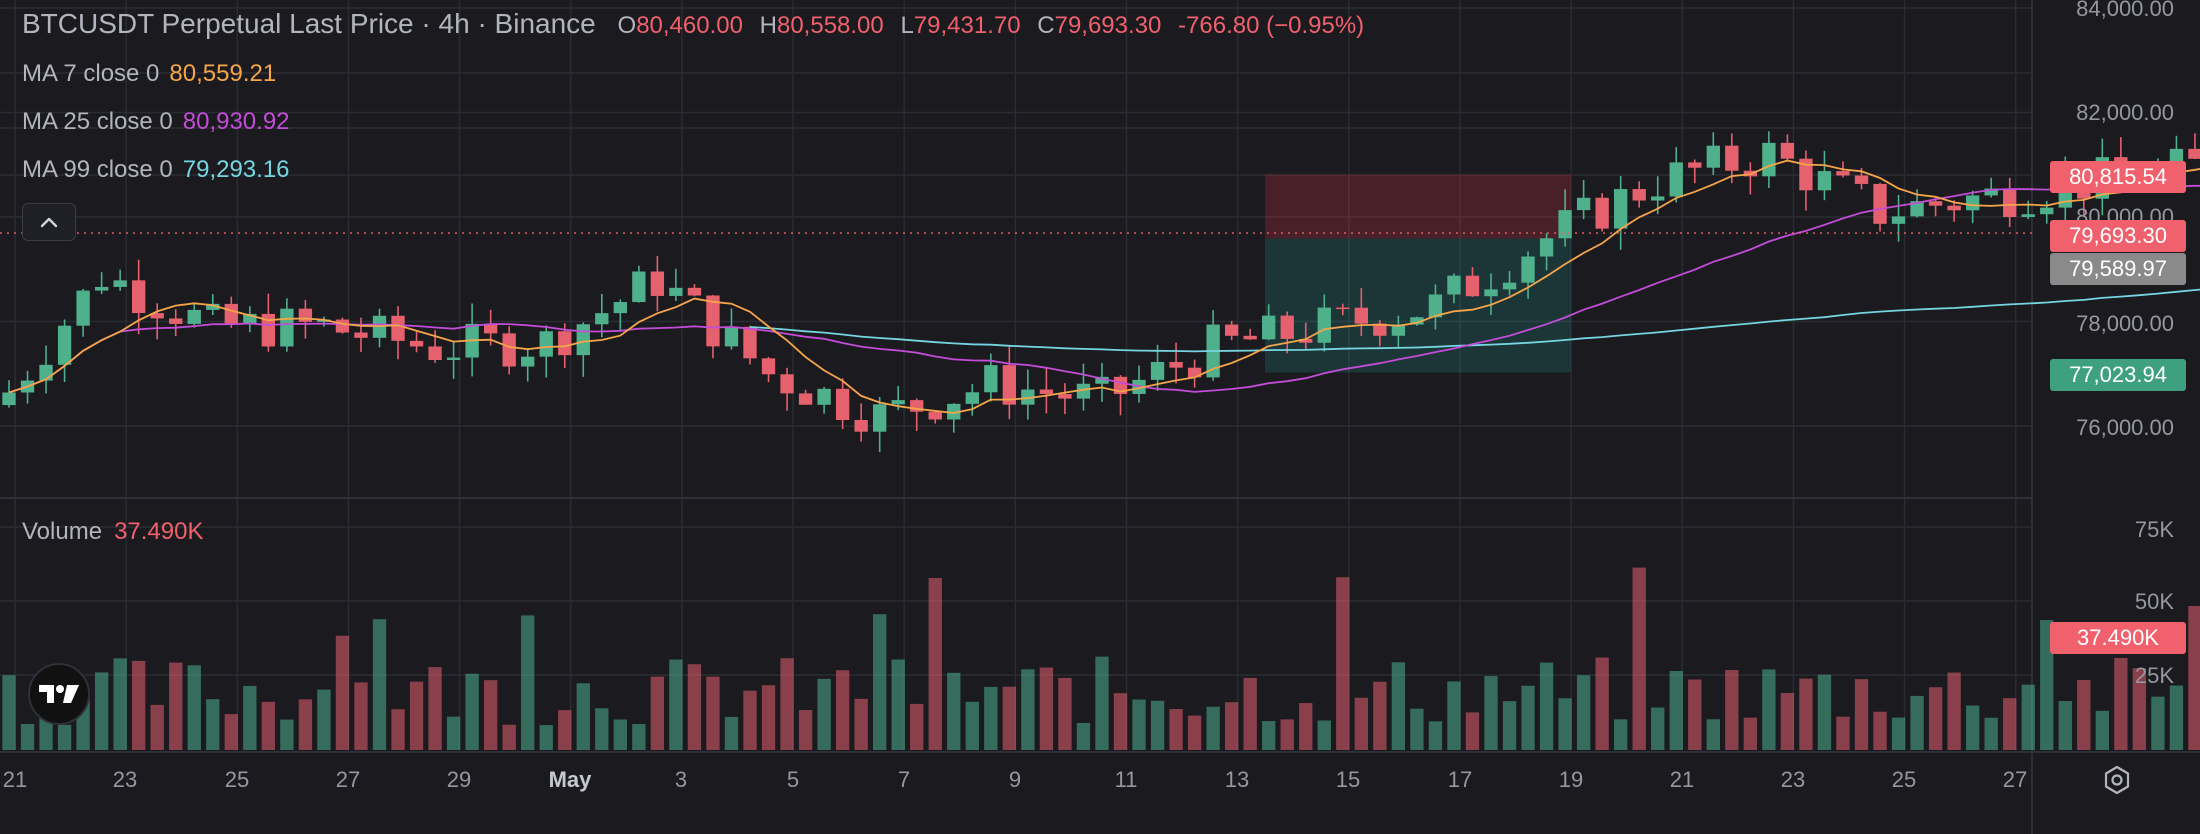 The height and width of the screenshot is (834, 2200). I want to click on volume-legend: Volume 37.490K, so click(112, 532).